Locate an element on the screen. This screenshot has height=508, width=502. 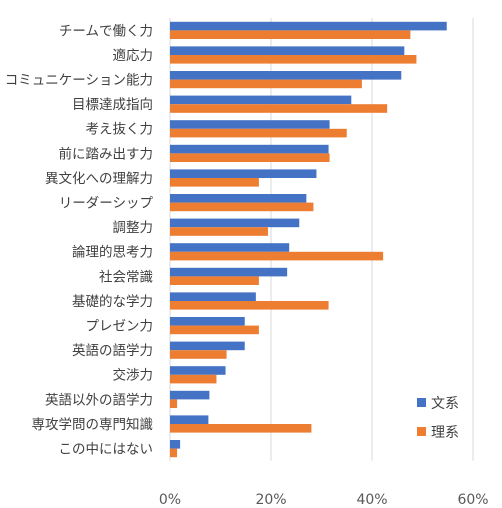
category-label: 論理的思考力 is located at coordinates (112, 253).